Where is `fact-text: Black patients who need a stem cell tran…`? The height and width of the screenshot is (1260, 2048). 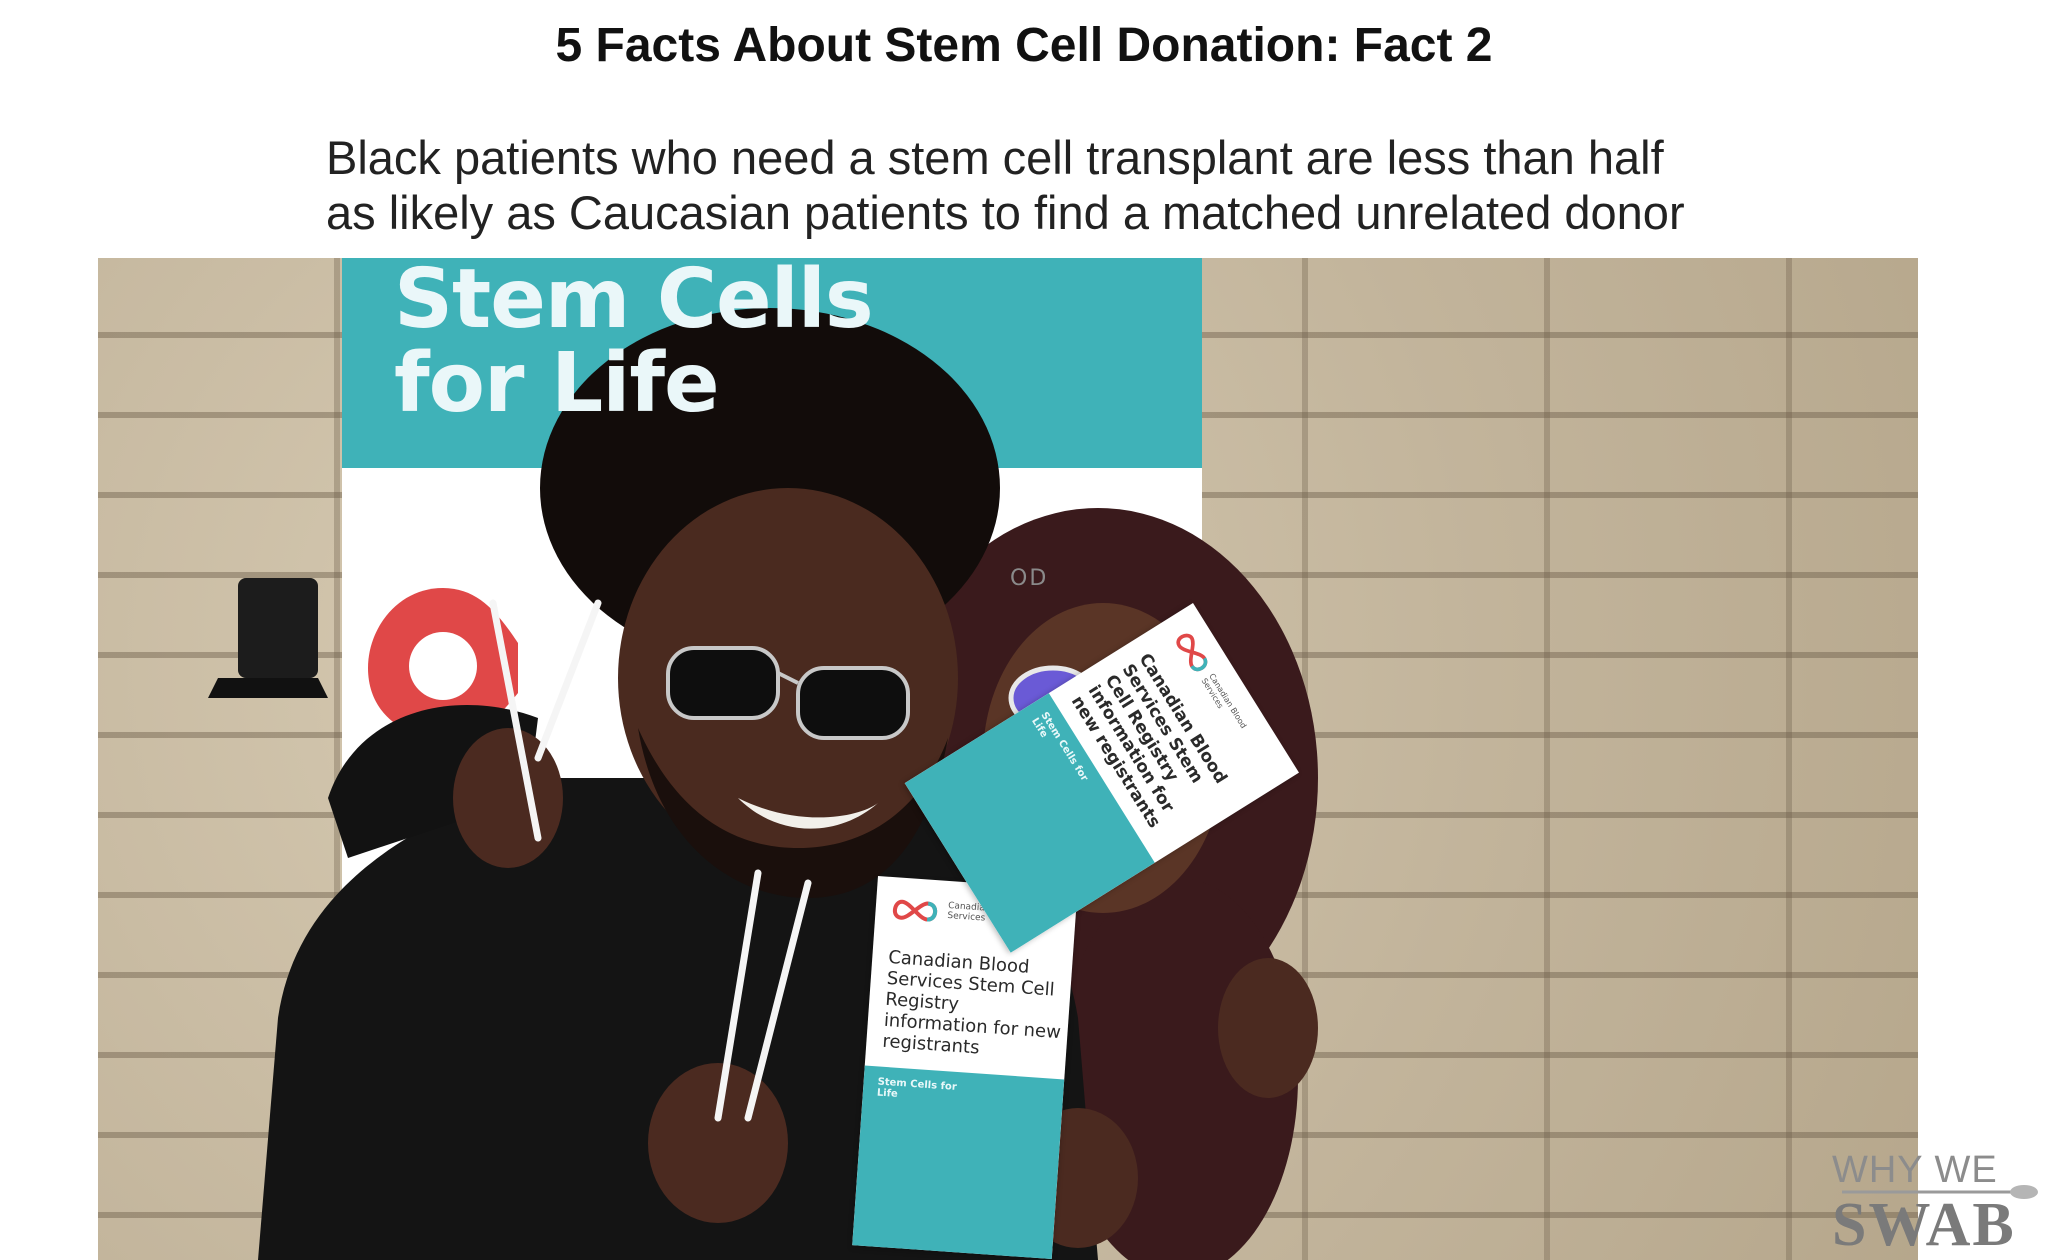
fact-text: Black patients who need a stem cell tran… is located at coordinates (1076, 185).